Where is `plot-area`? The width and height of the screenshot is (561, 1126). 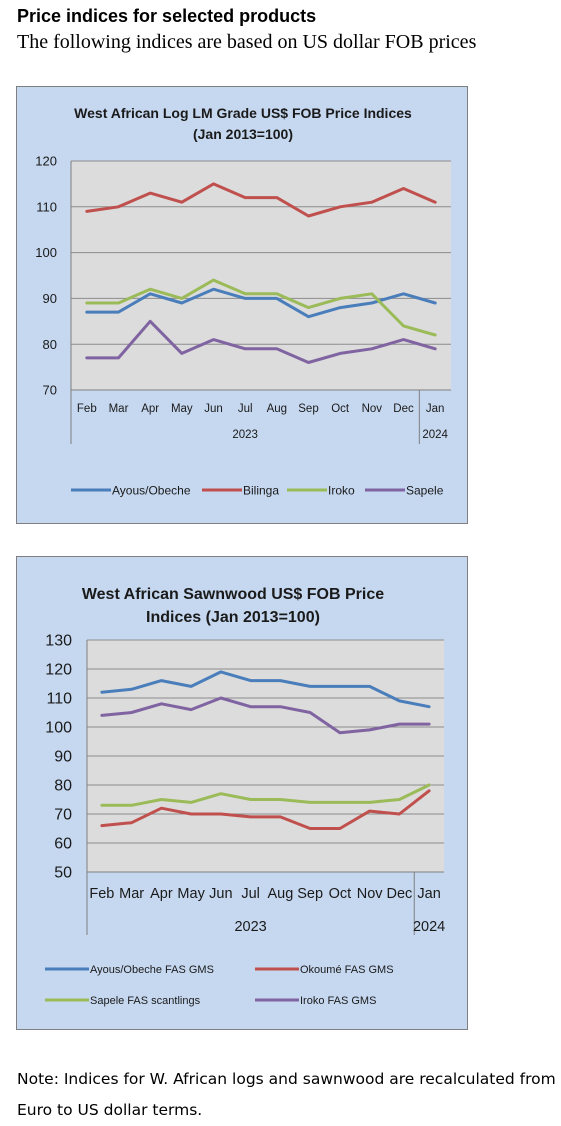 plot-area is located at coordinates (261, 275).